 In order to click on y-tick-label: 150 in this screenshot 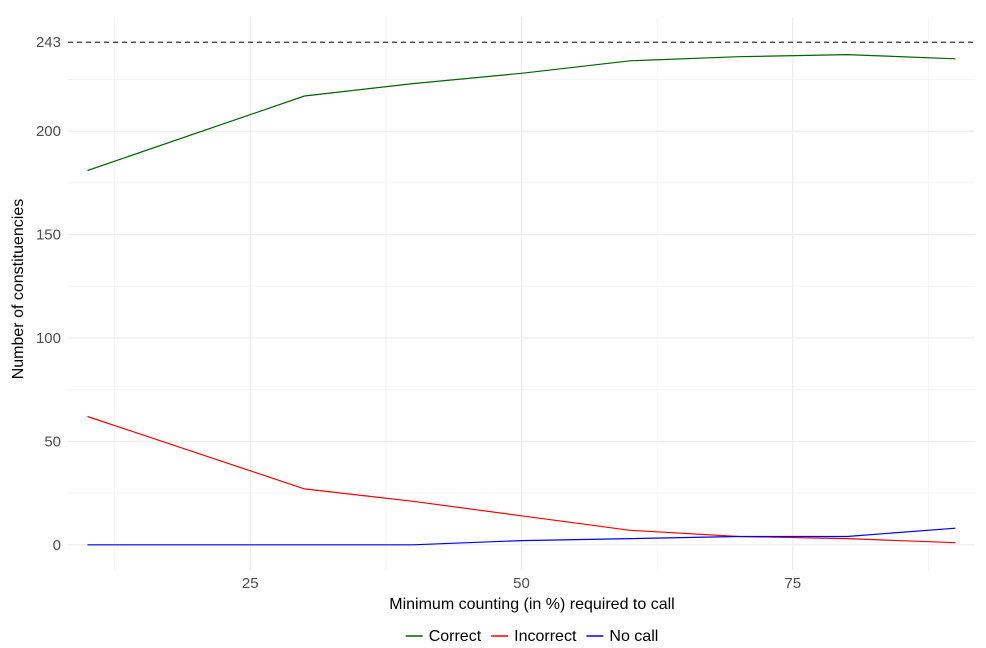, I will do `click(48, 235)`.